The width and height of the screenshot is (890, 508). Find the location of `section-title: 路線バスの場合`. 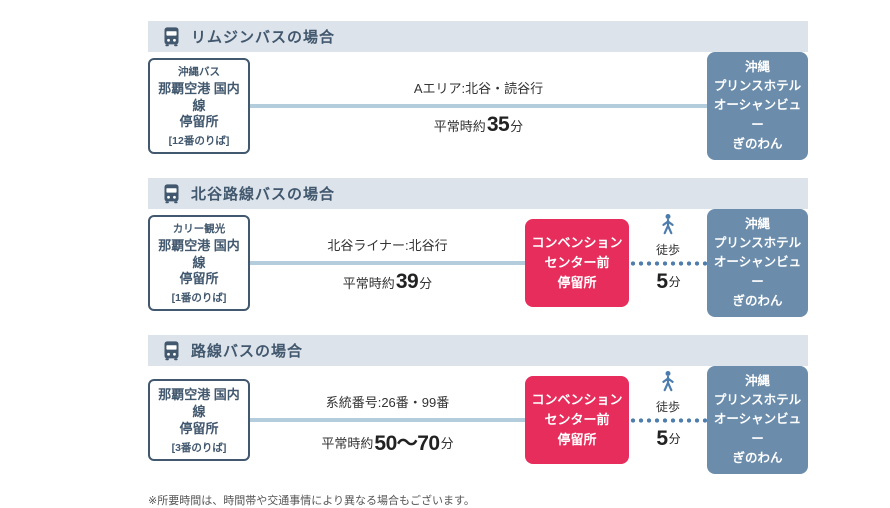

section-title: 路線バスの場合 is located at coordinates (247, 351).